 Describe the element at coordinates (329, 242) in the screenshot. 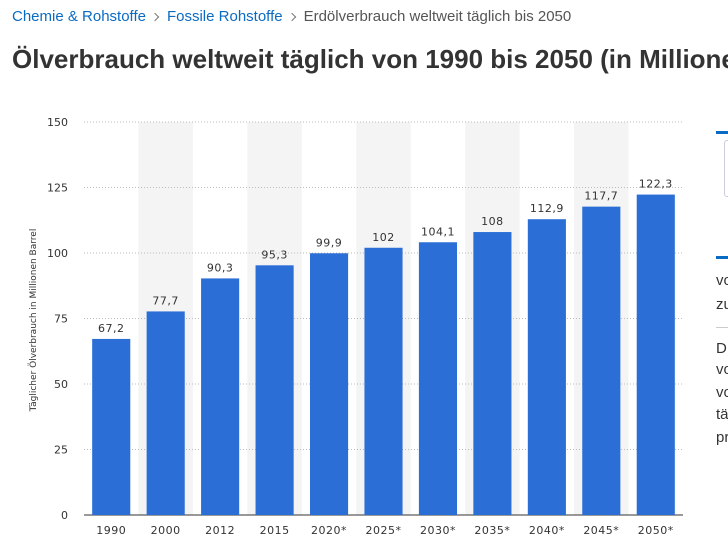

I see `data-label: 99,9` at that location.